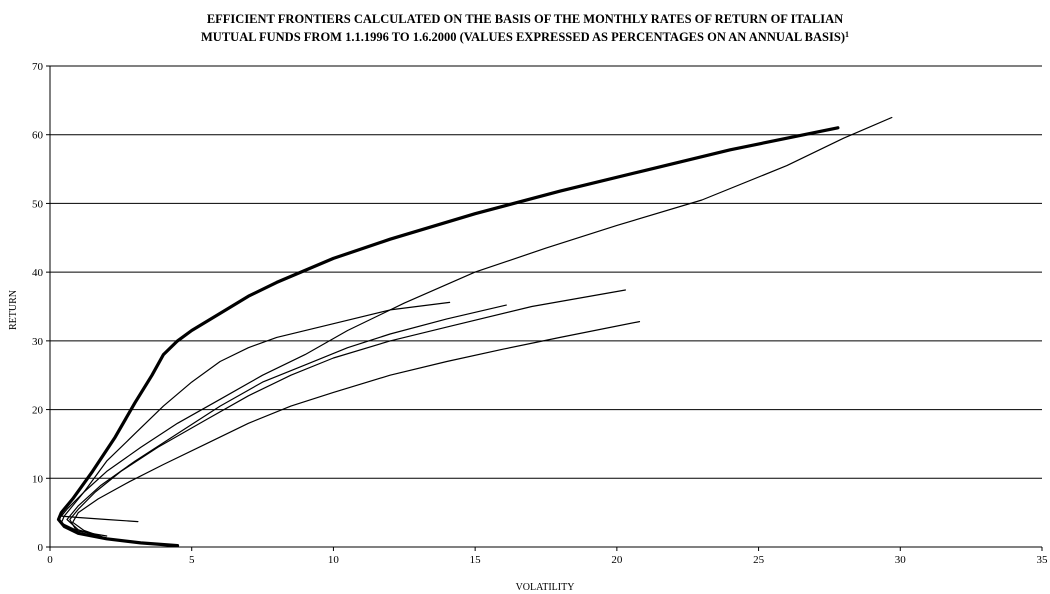 The image size is (1050, 594). Describe the element at coordinates (192, 560) in the screenshot. I see `x-tick-label: 5` at that location.